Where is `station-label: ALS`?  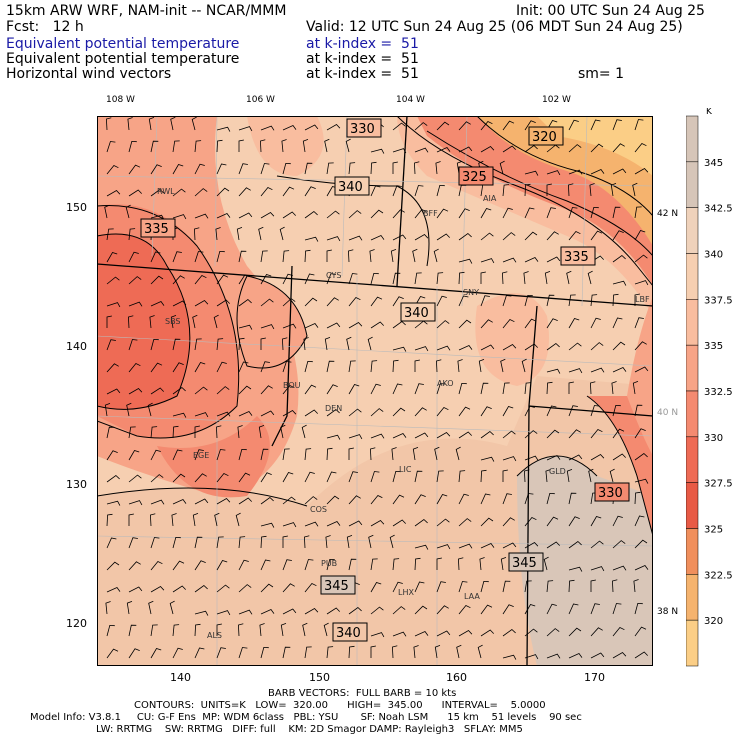
station-label: ALS is located at coordinates (214, 635).